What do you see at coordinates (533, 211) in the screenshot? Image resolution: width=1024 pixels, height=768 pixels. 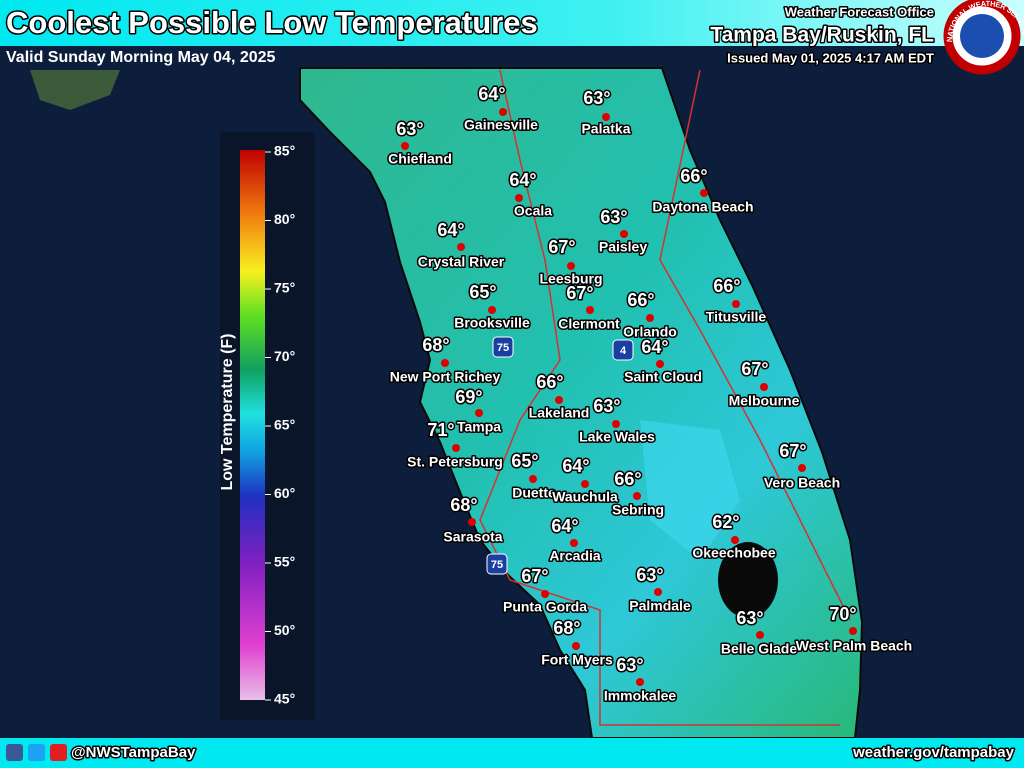 I see `city-name: Ocala` at bounding box center [533, 211].